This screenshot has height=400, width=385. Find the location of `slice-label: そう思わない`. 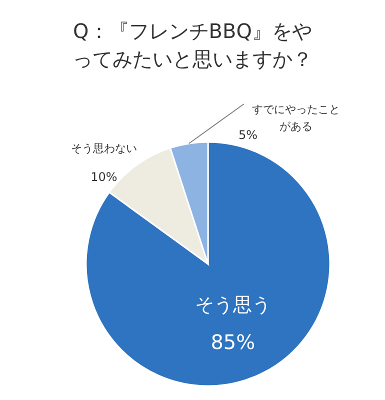

slice-label: そう思わない is located at coordinates (103, 149).